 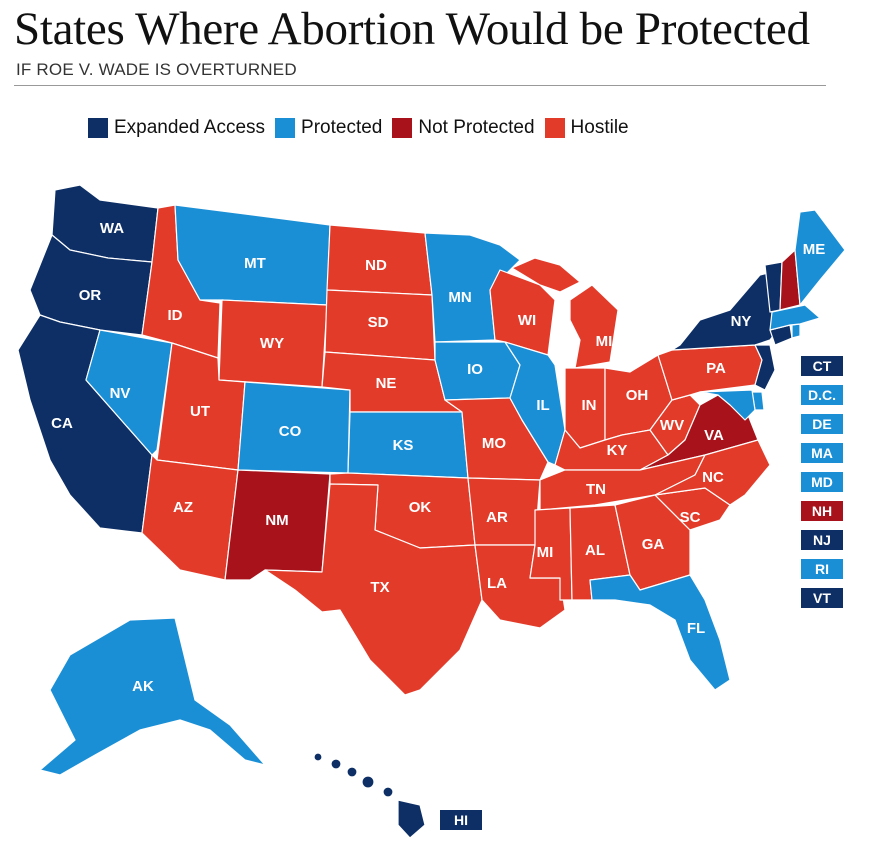 I want to click on box-ma, so click(x=822, y=453).